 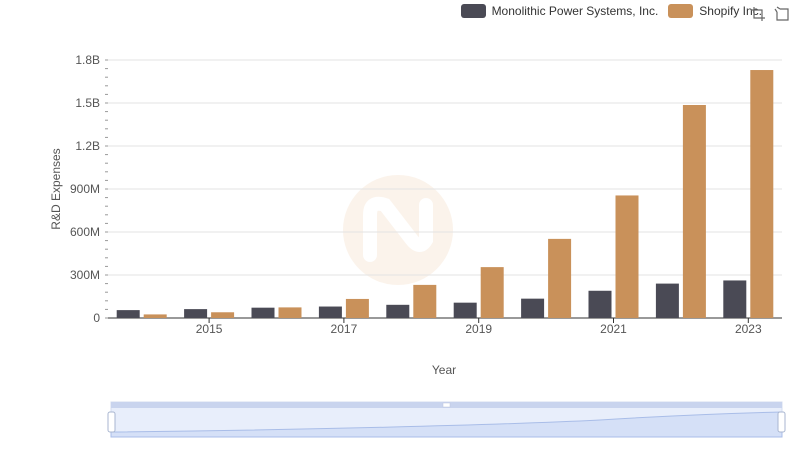 I want to click on watermark-logo, so click(x=398, y=230).